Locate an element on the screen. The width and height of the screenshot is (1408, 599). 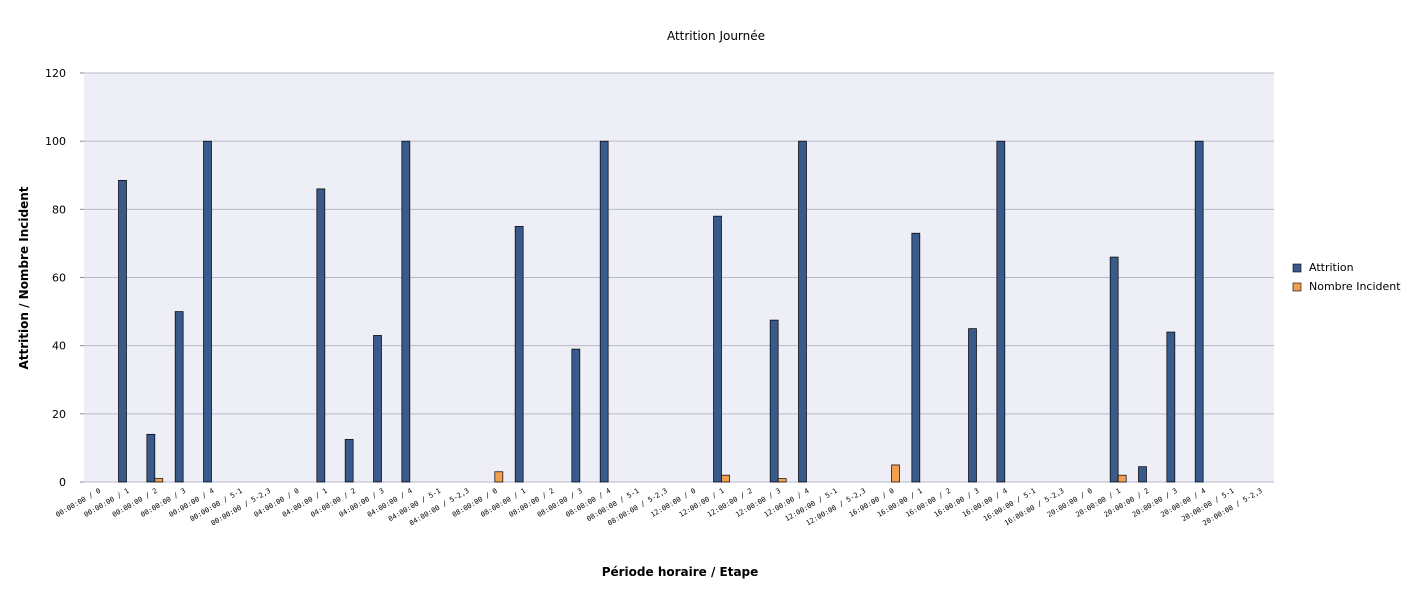
legend: Attrition Nombre Incident is located at coordinates (1346, 277).